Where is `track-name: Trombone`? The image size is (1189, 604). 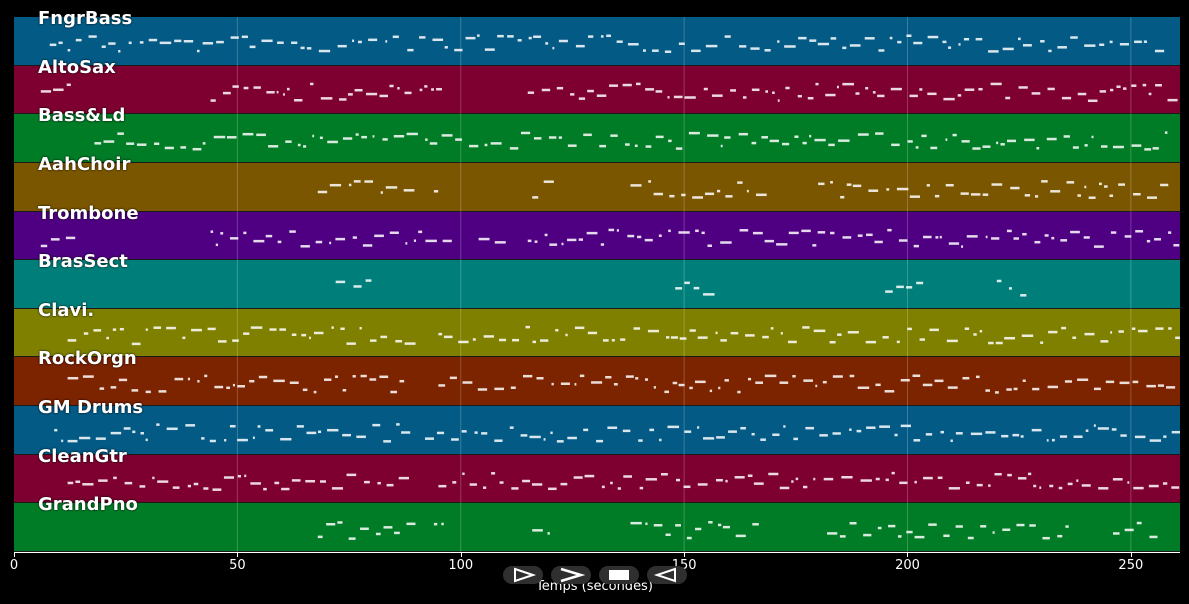 track-name: Trombone is located at coordinates (88, 213).